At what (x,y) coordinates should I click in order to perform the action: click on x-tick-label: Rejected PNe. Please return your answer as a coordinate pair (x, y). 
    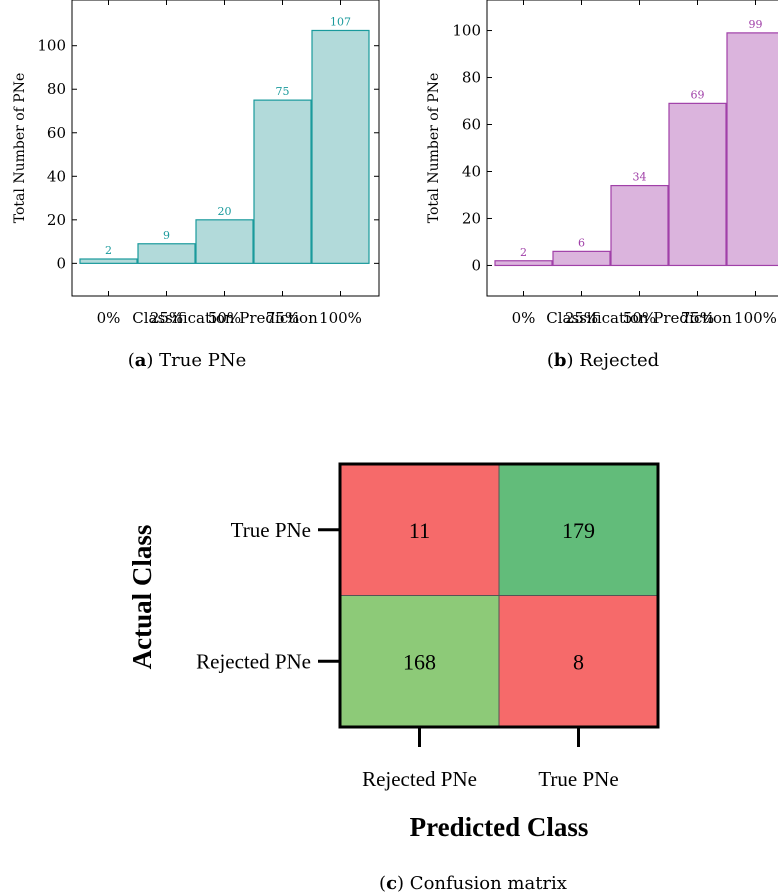
    Looking at the image, I should click on (419, 779).